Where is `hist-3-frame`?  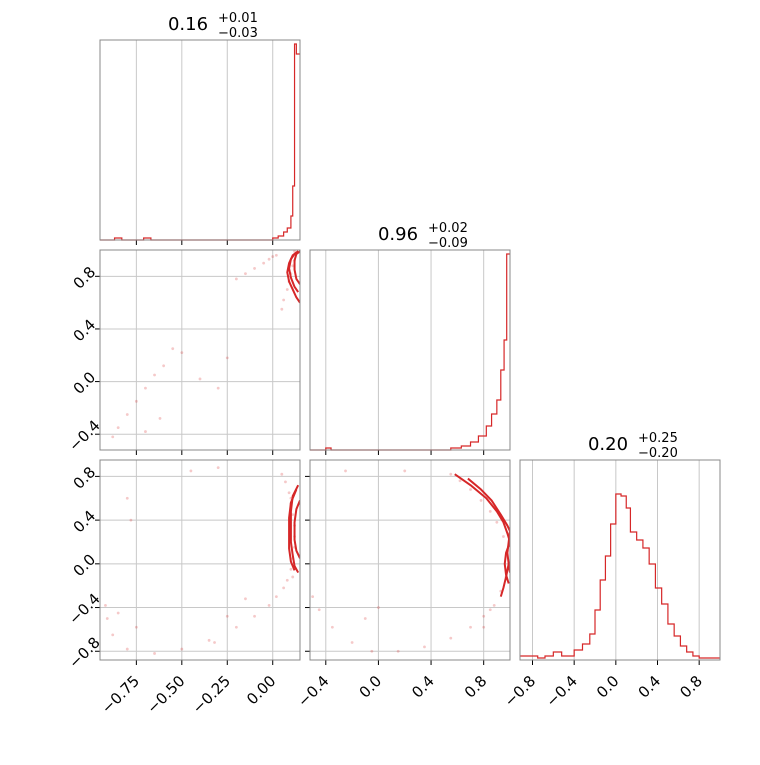 hist-3-frame is located at coordinates (620, 560).